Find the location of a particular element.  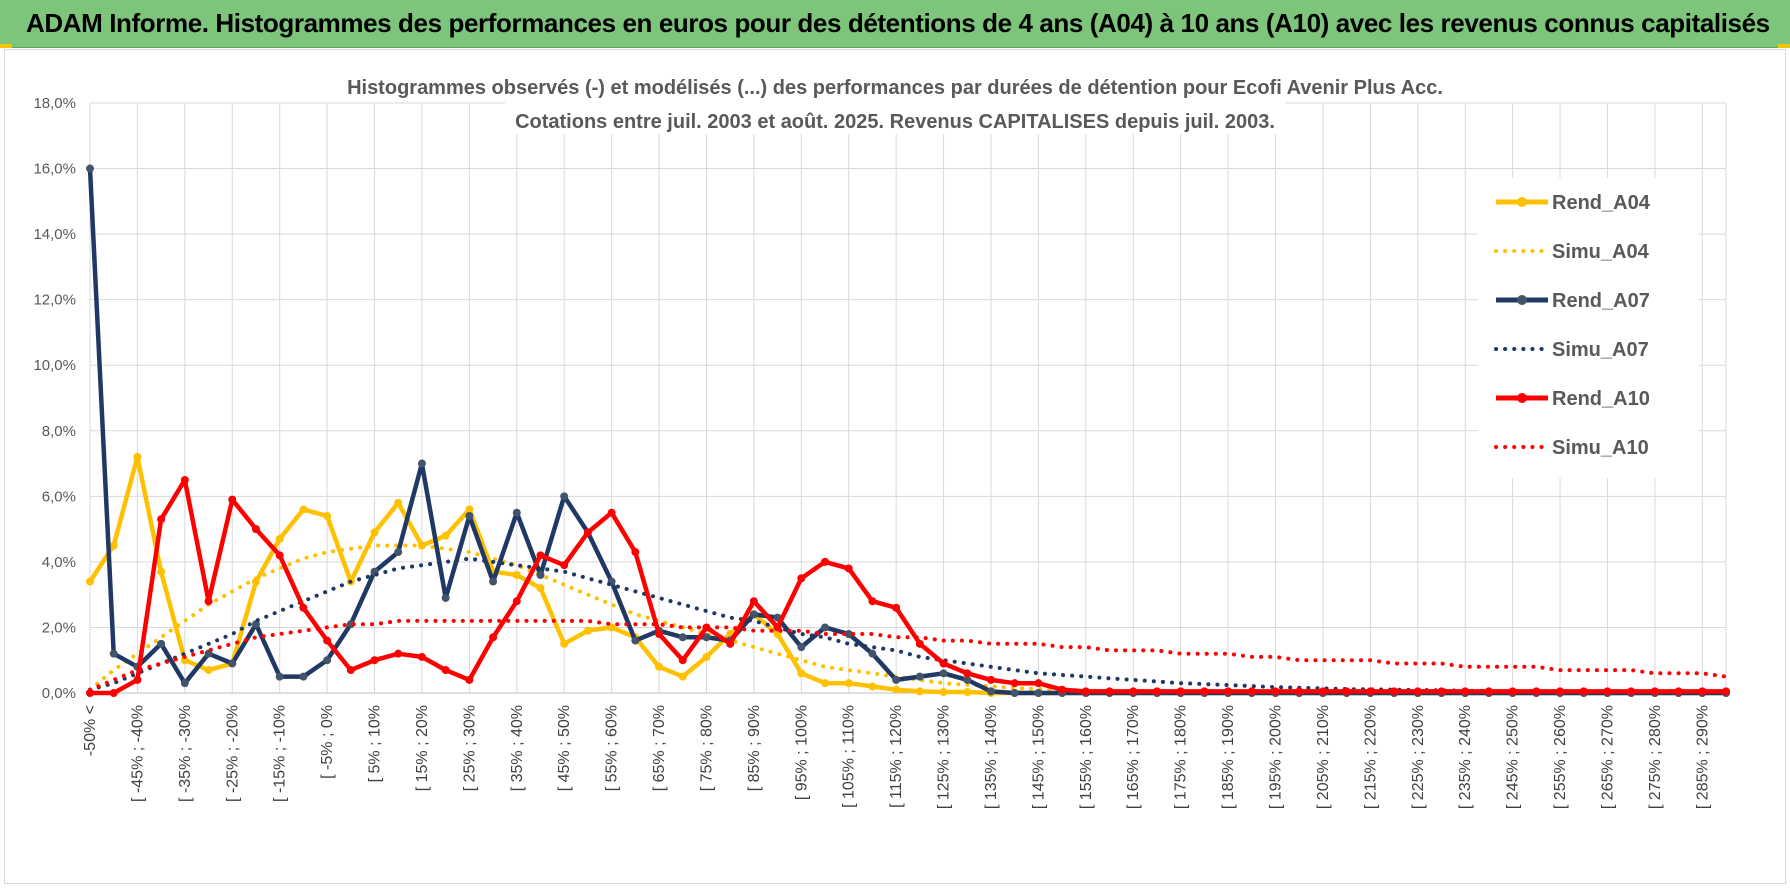

legend-label-rend-a07: Rend_A07 is located at coordinates (1601, 301).